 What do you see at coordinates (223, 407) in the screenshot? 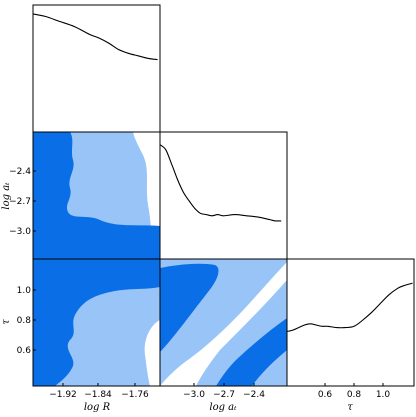
I see `xlabel-log-at: log aₜ` at bounding box center [223, 407].